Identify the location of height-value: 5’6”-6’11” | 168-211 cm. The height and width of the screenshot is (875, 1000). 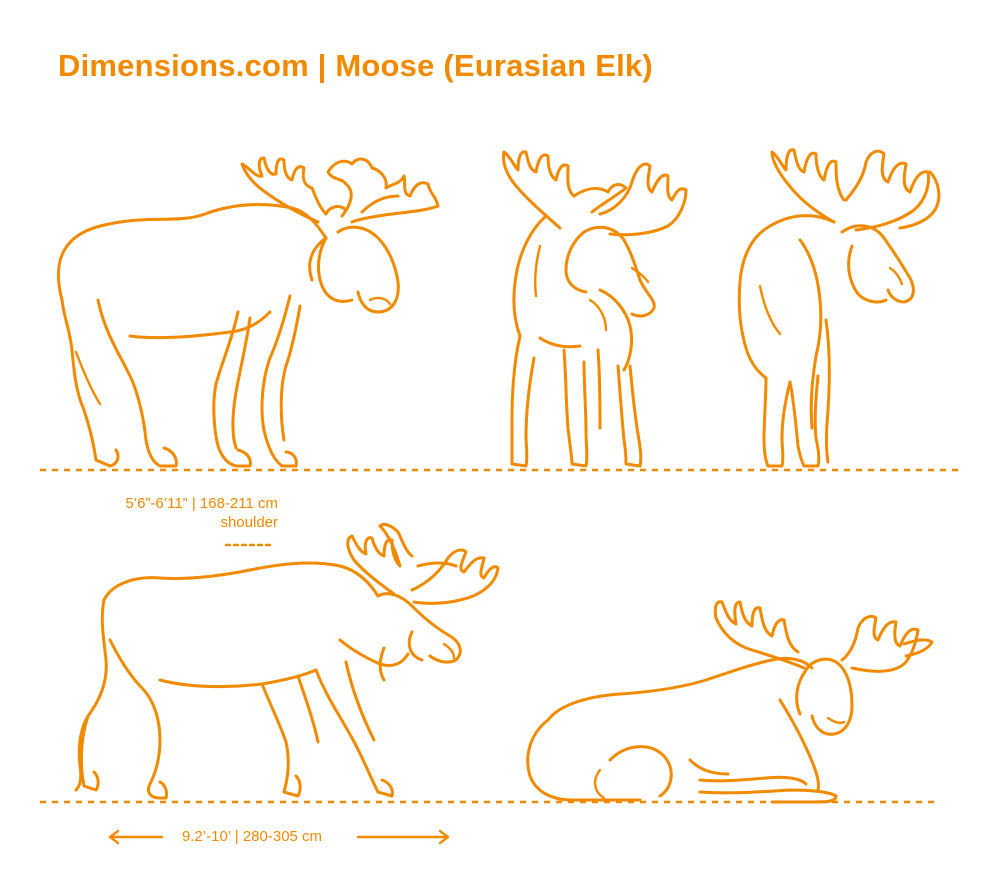
(201, 503).